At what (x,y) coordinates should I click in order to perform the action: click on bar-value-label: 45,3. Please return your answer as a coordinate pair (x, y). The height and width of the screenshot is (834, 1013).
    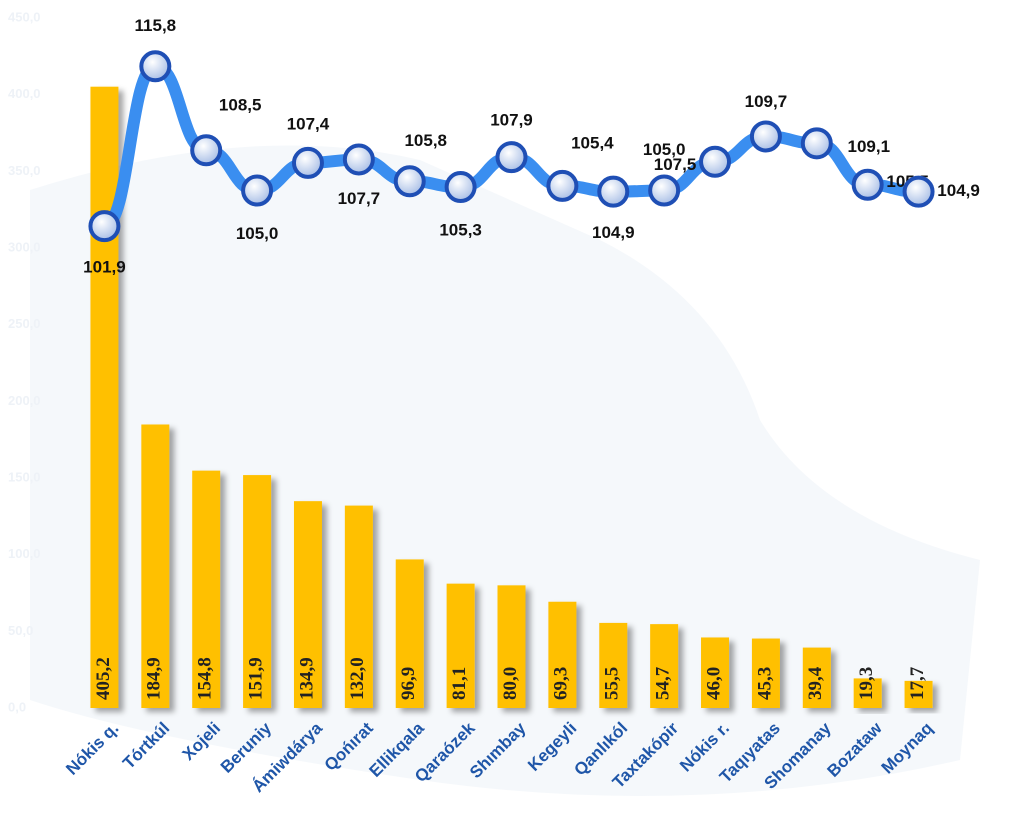
    Looking at the image, I should click on (764, 683).